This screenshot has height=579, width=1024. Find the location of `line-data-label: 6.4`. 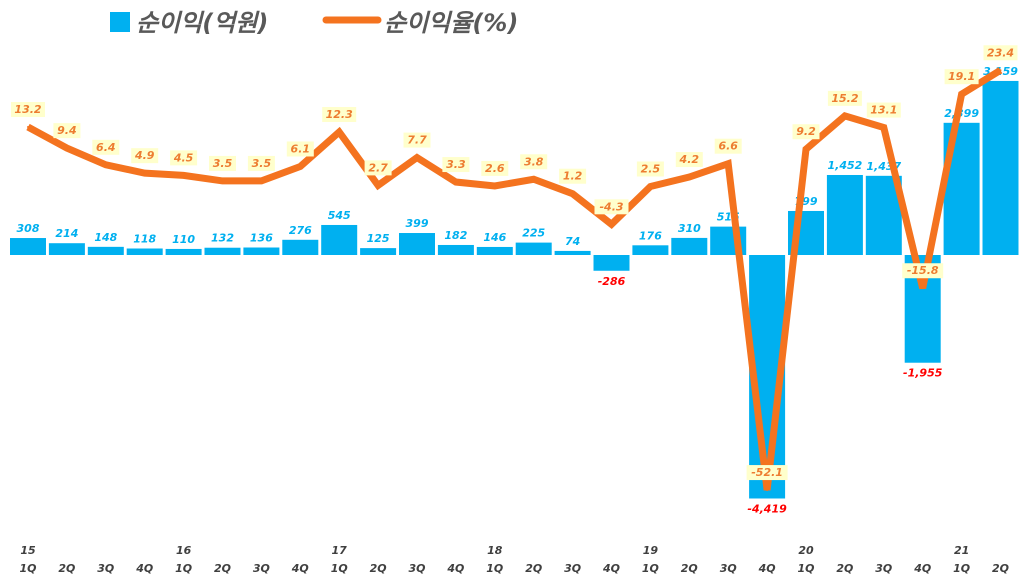

line-data-label: 6.4 is located at coordinates (106, 147).